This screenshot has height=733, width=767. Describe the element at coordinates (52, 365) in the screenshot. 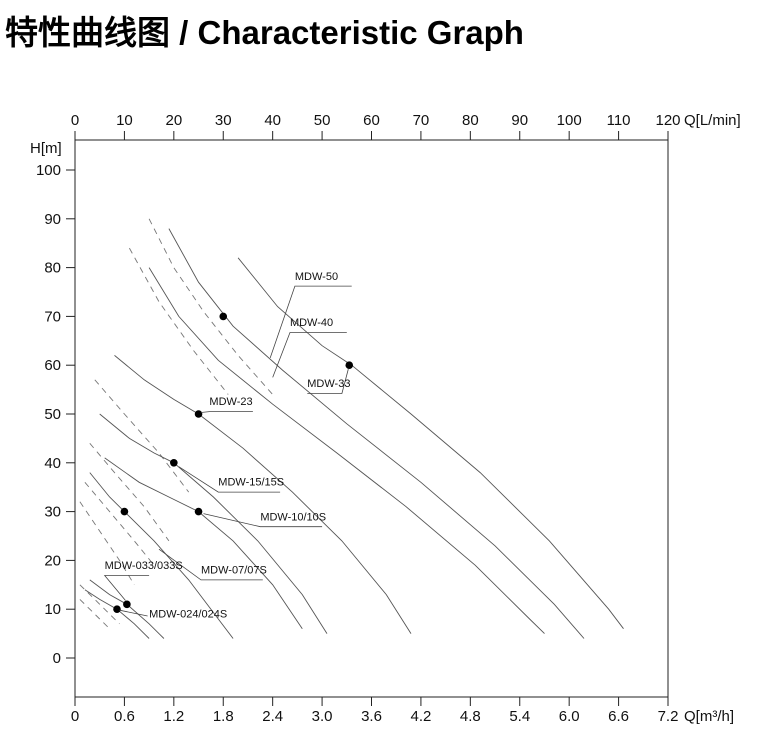

I see `left-axis-tick-label: 60` at that location.